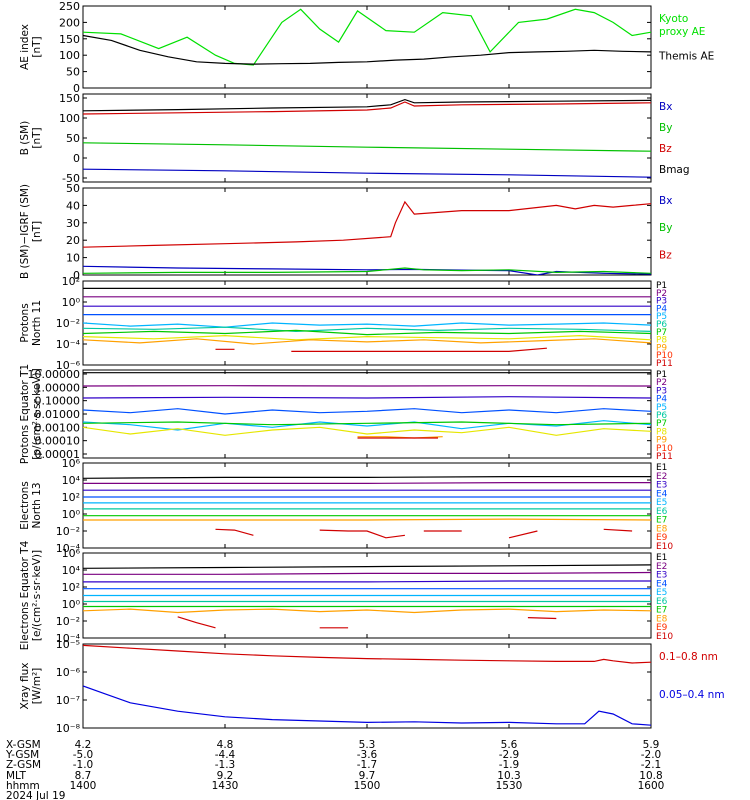  Describe the element at coordinates (688, 657) in the screenshot. I see `legend-item: 0.1–0.8 nm` at that location.